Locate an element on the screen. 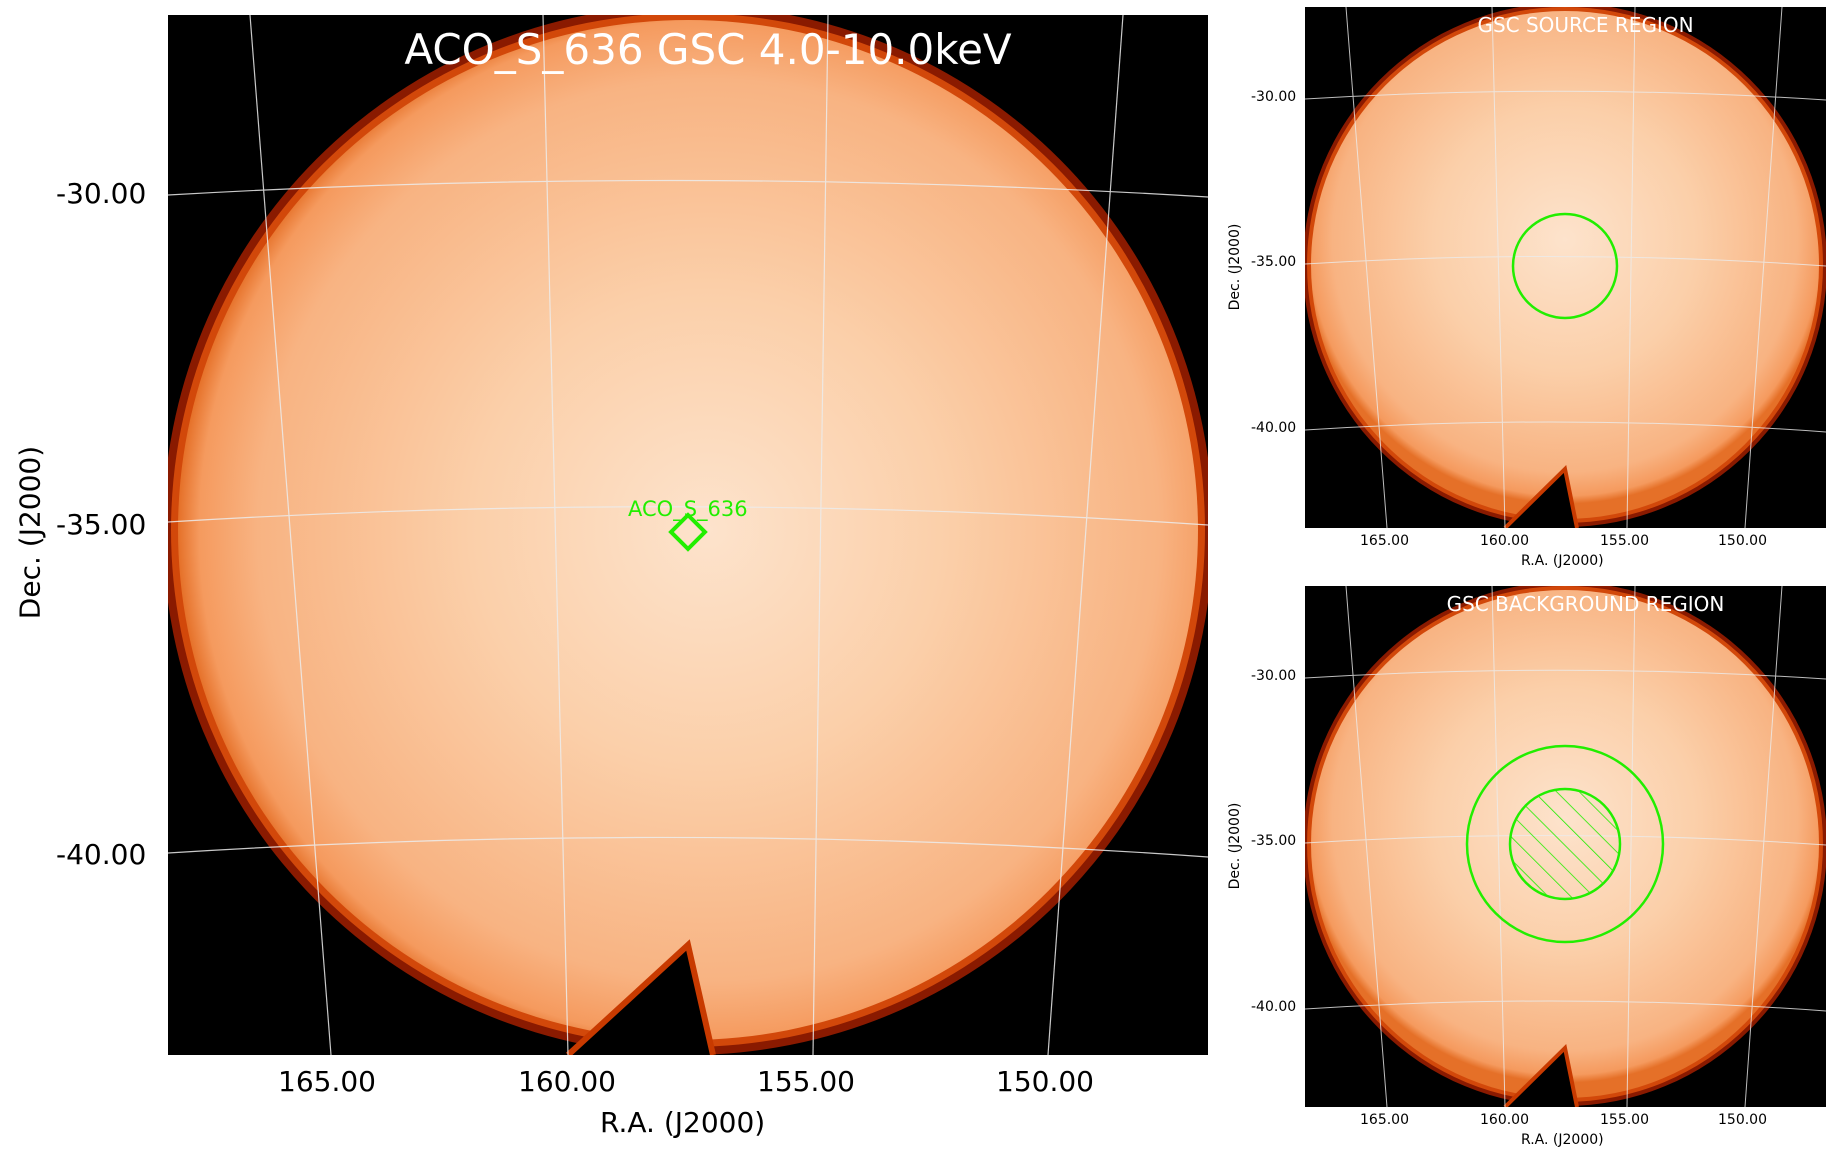 This screenshot has width=1832, height=1156. main-ra-tick-1: 165.00 is located at coordinates (327, 1081).